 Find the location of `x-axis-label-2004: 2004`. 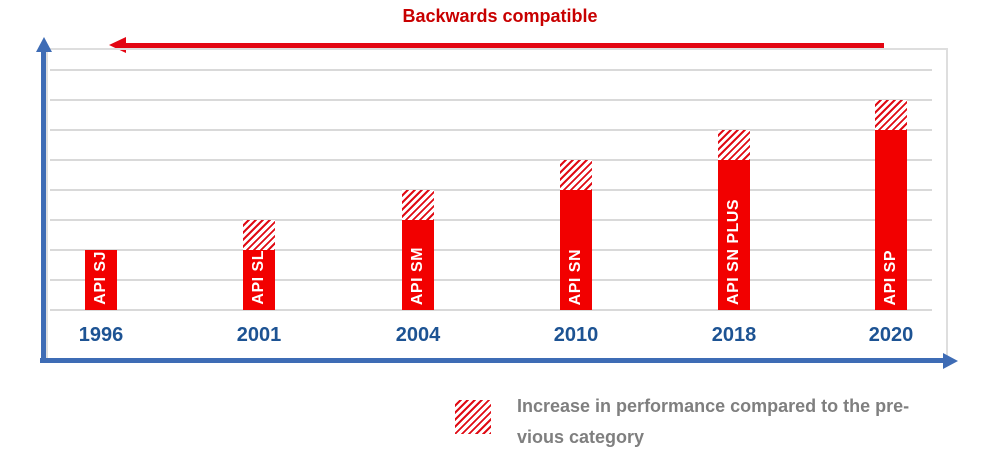

x-axis-label-2004: 2004 is located at coordinates (418, 335).